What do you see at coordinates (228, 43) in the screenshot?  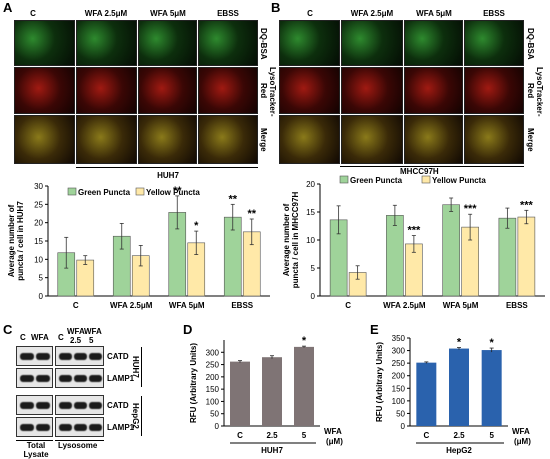 I see `a-micrograph-ebss-dqbsa` at bounding box center [228, 43].